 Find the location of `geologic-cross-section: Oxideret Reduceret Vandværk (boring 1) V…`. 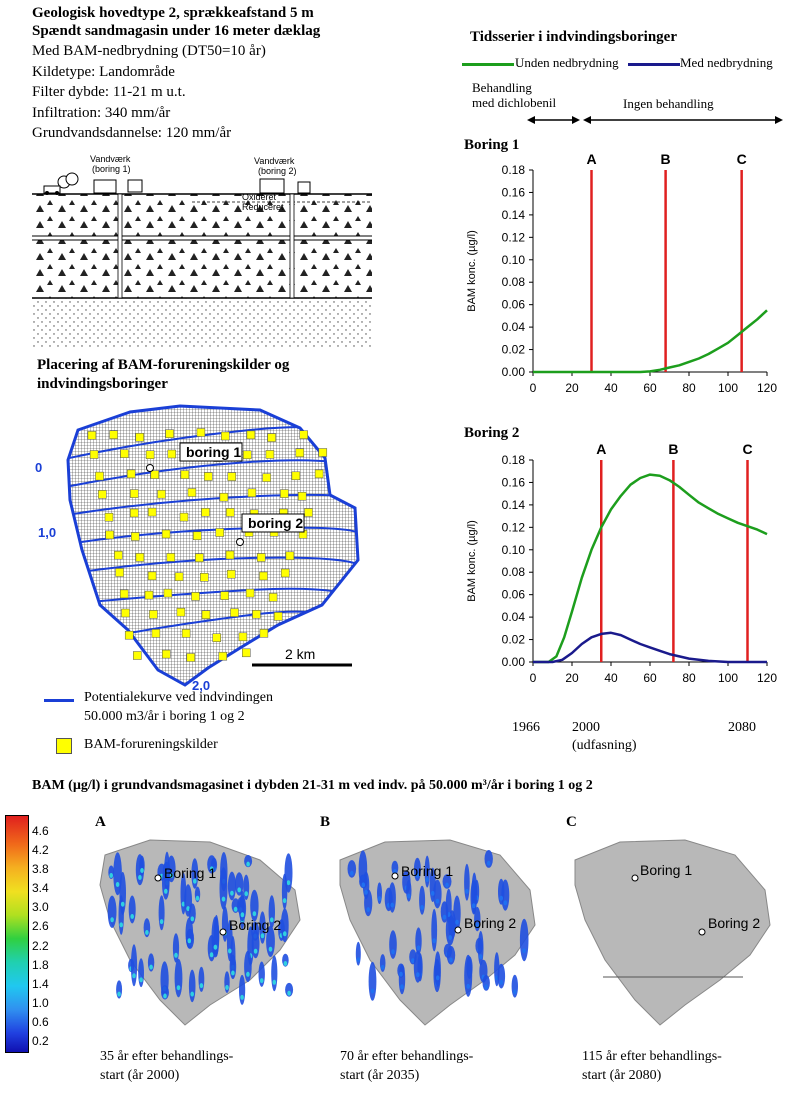

geologic-cross-section: Oxideret Reduceret Vandværk (boring 1) V… is located at coordinates (202, 250).